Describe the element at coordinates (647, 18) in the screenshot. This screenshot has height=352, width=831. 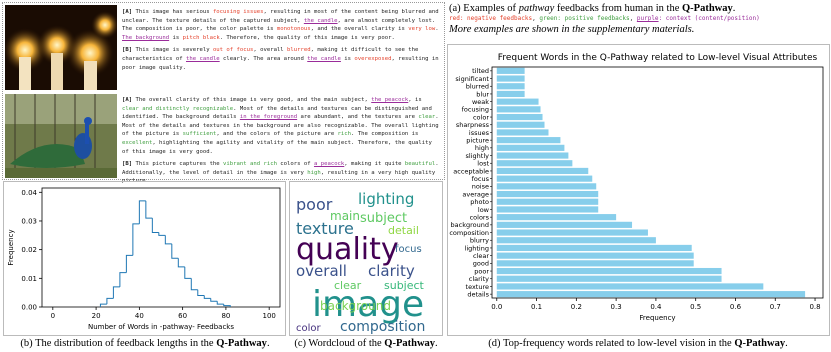
I see `text-span: purple` at that location.